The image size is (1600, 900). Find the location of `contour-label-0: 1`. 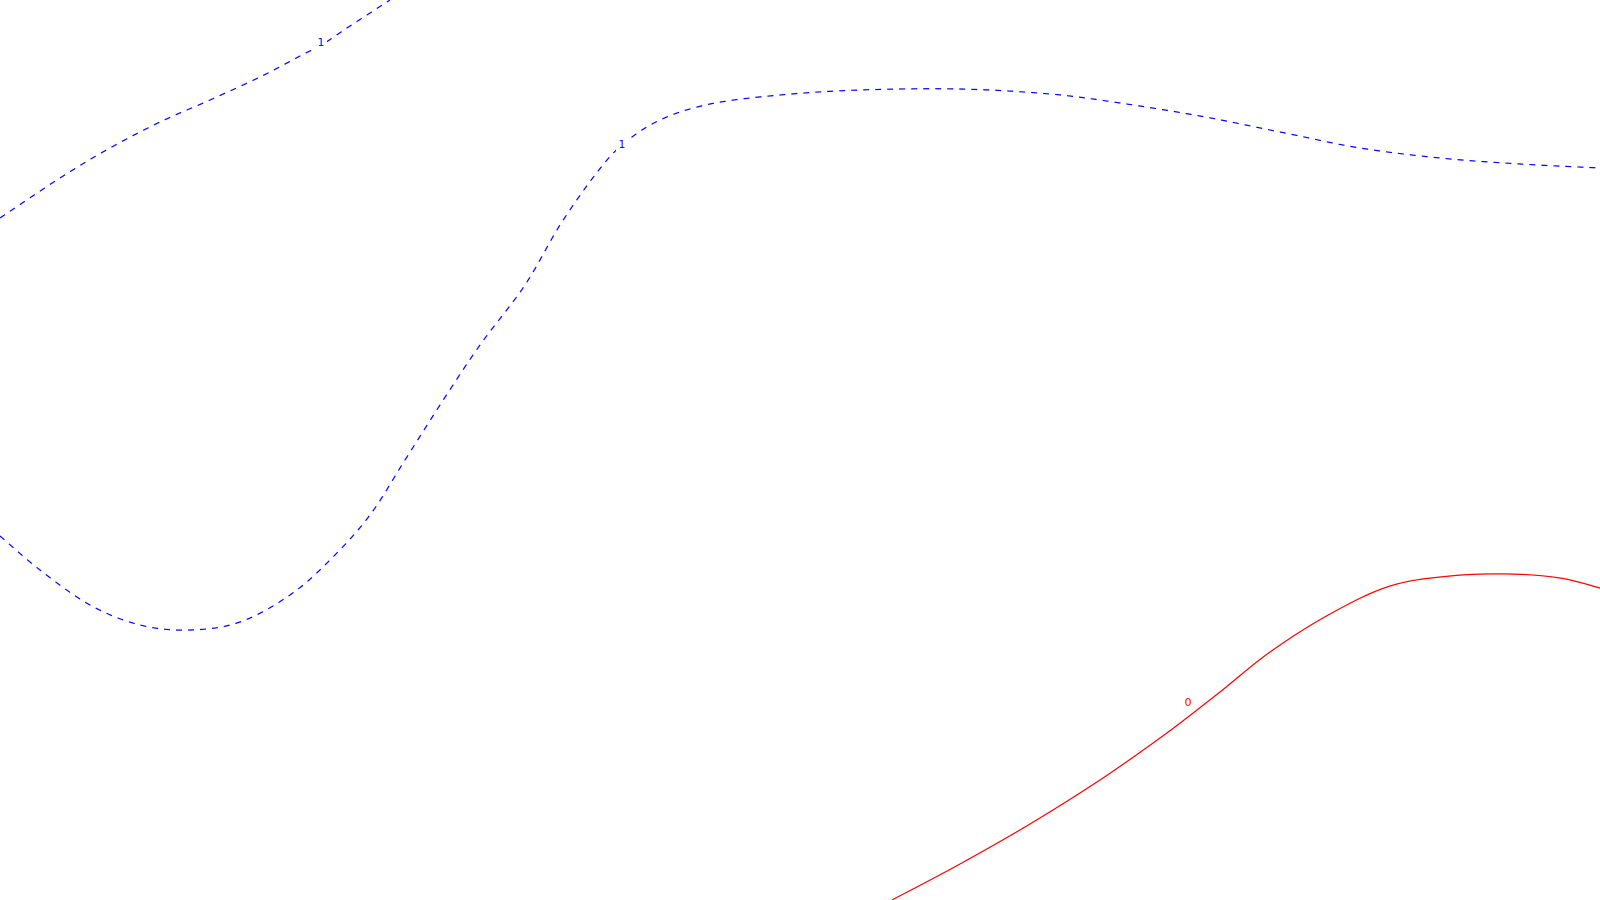

contour-label-0: 1 is located at coordinates (321, 42).